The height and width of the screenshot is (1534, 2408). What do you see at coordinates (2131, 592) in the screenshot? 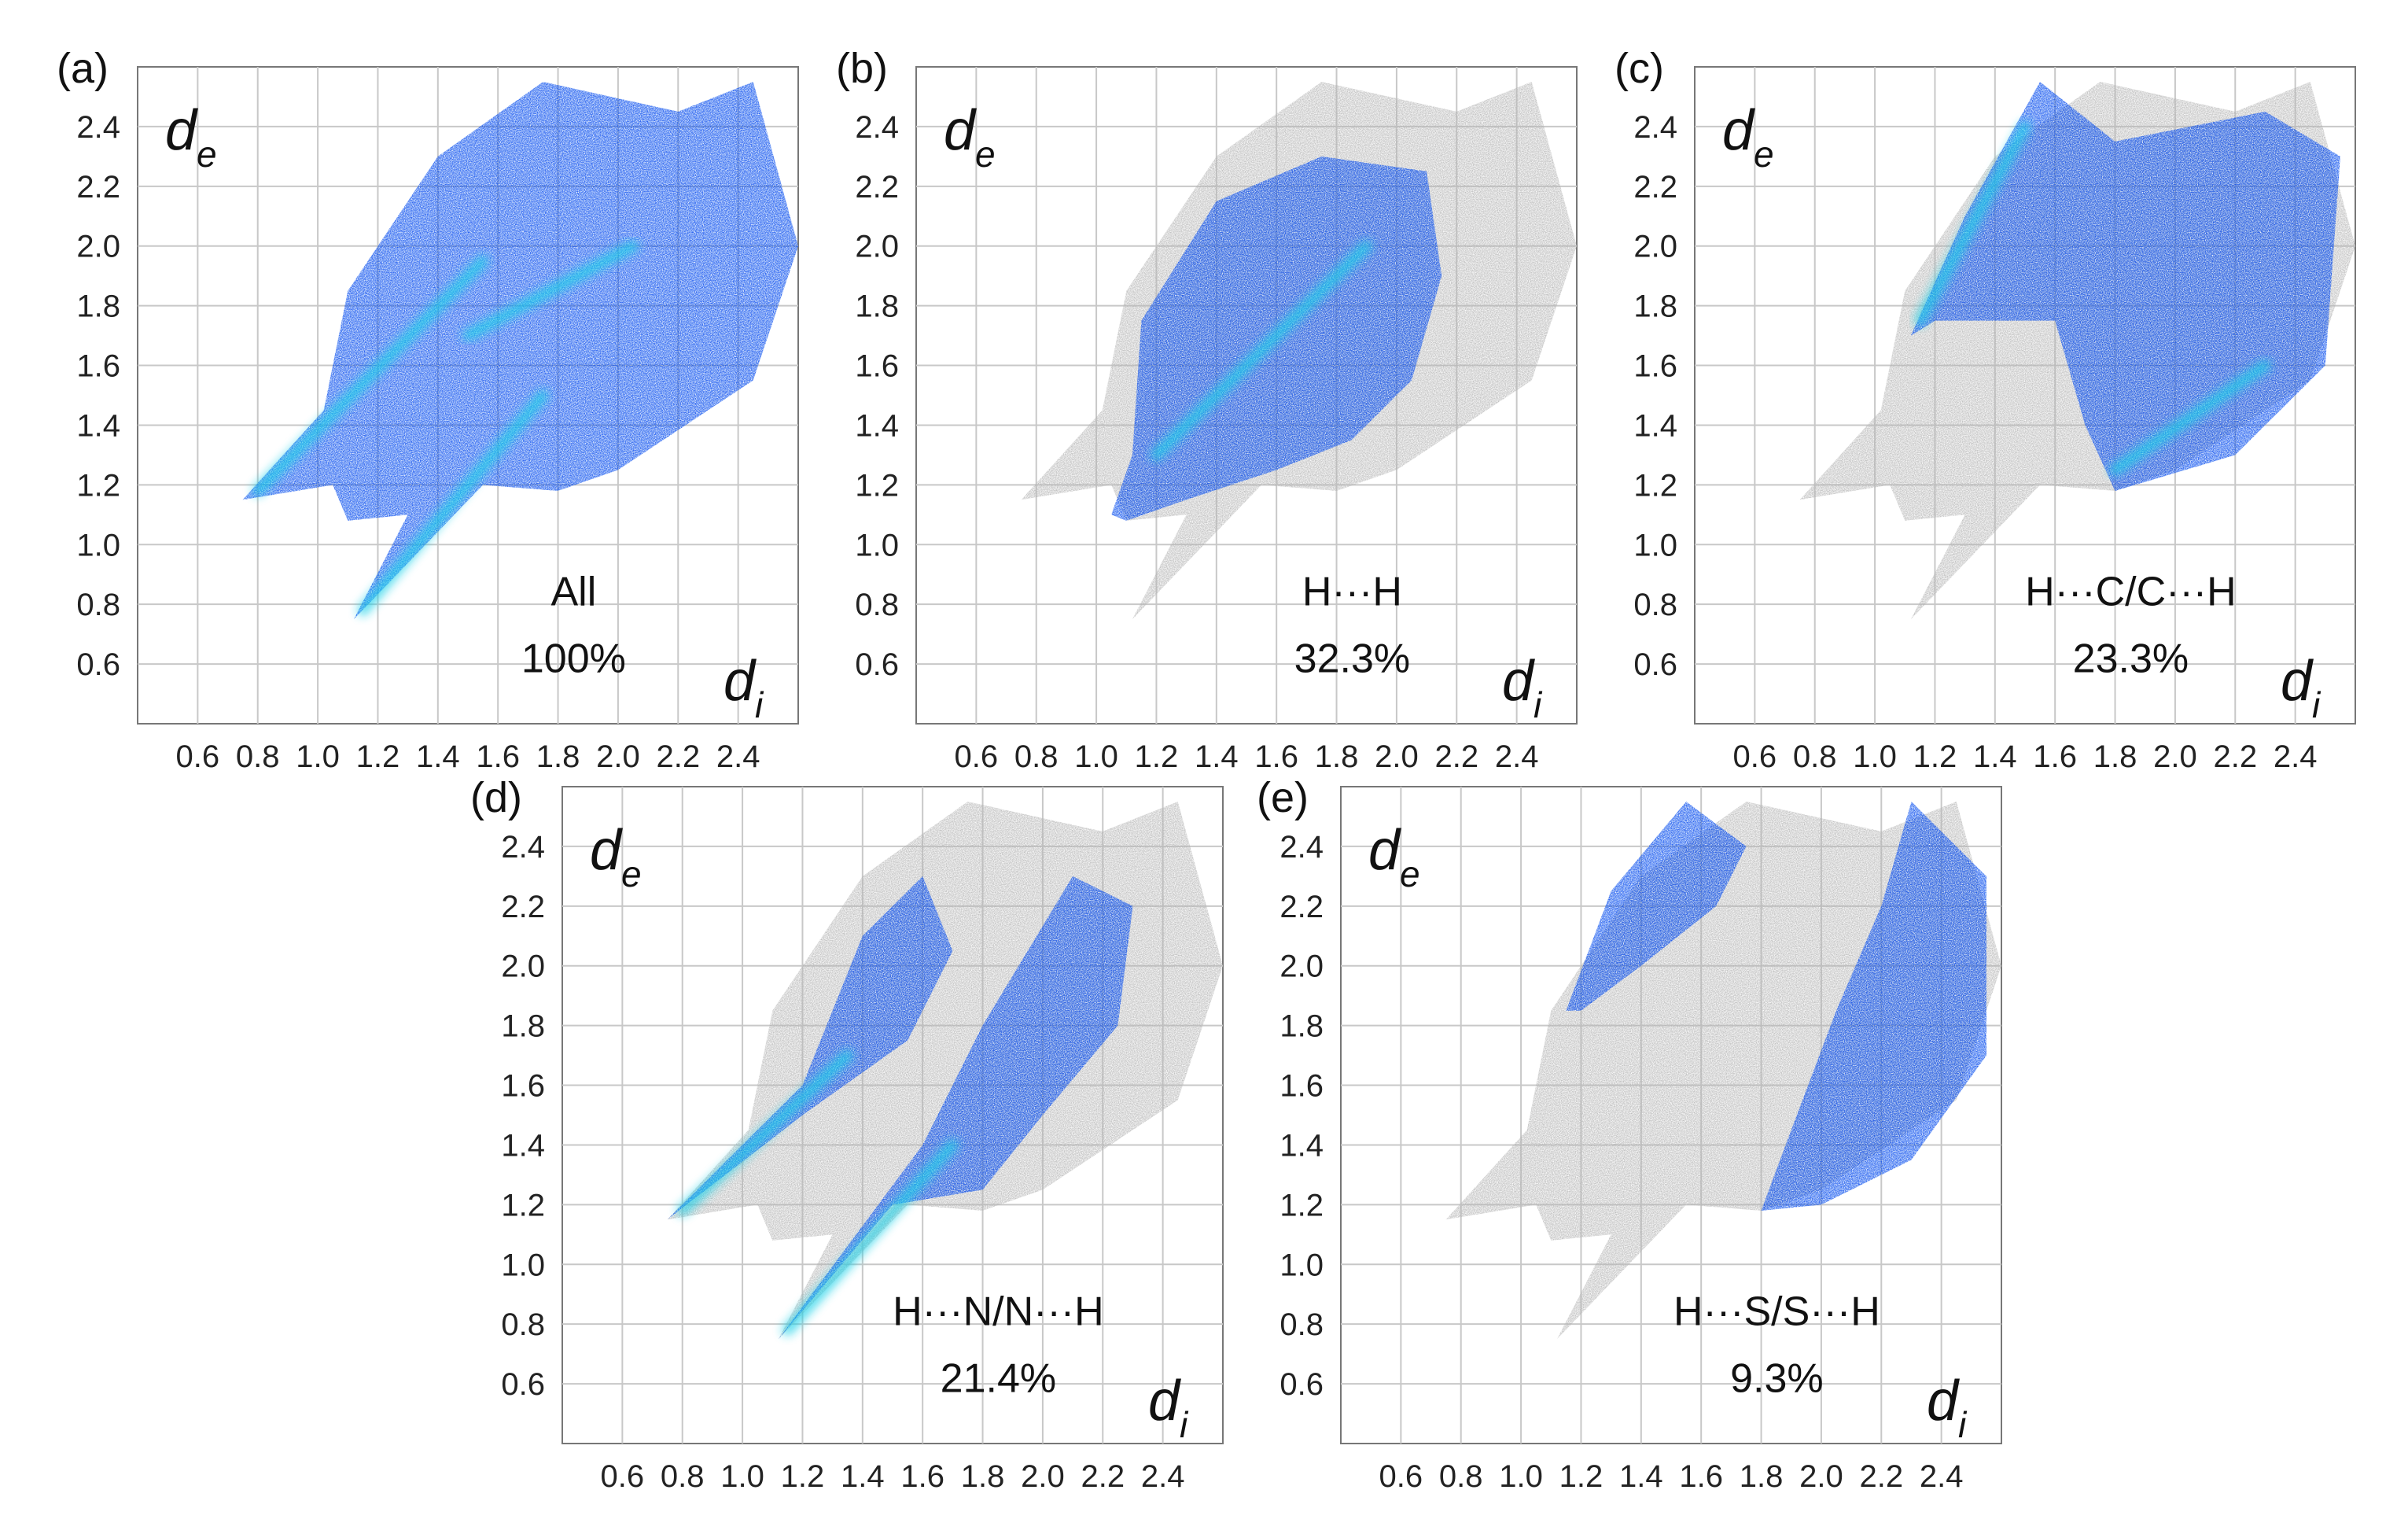
I see `contact-type-c: H···C/C···H` at bounding box center [2131, 592].